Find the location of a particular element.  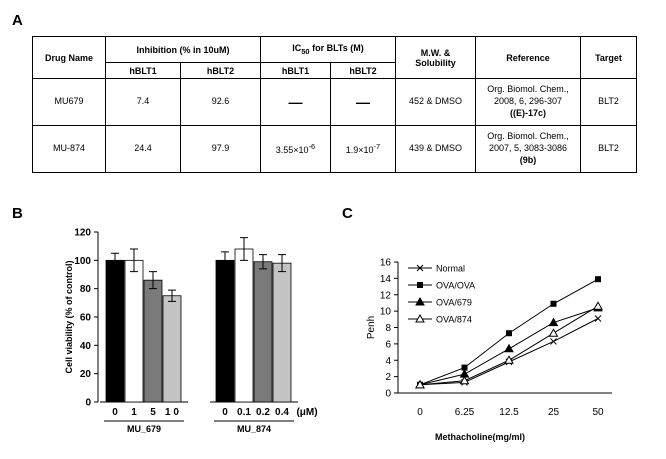

y-tick-label: 60 is located at coordinates (86, 318).